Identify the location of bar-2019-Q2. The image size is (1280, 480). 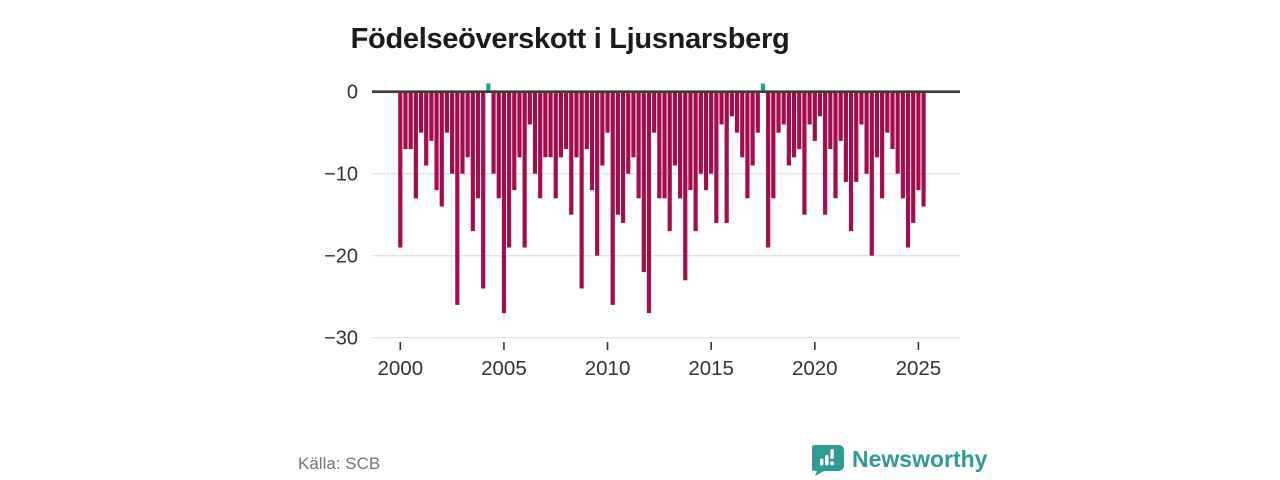
(799, 120).